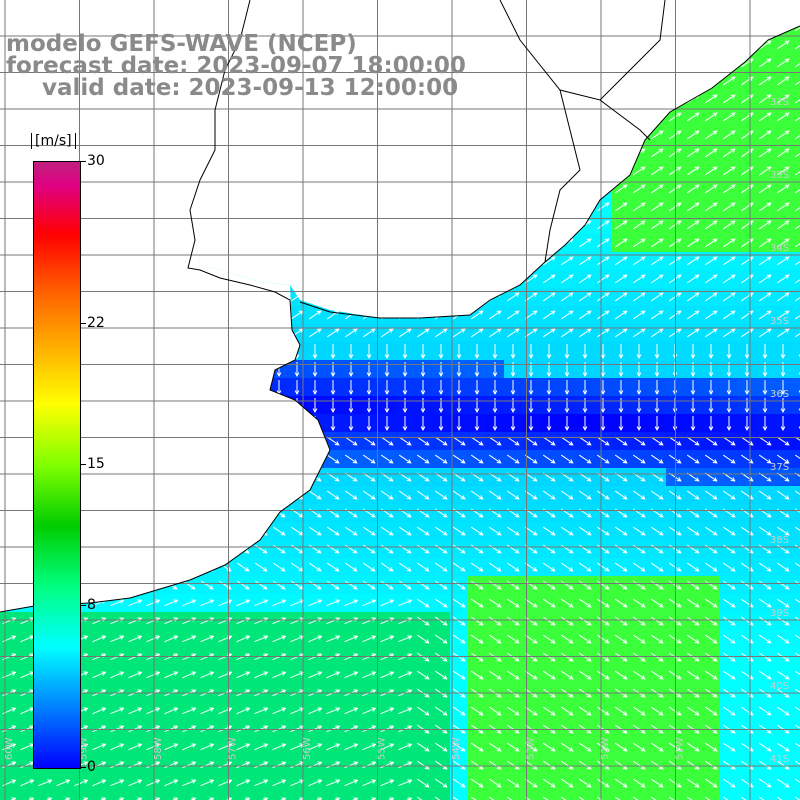 The image size is (800, 800). I want to click on lat-label: 40S, so click(779, 686).